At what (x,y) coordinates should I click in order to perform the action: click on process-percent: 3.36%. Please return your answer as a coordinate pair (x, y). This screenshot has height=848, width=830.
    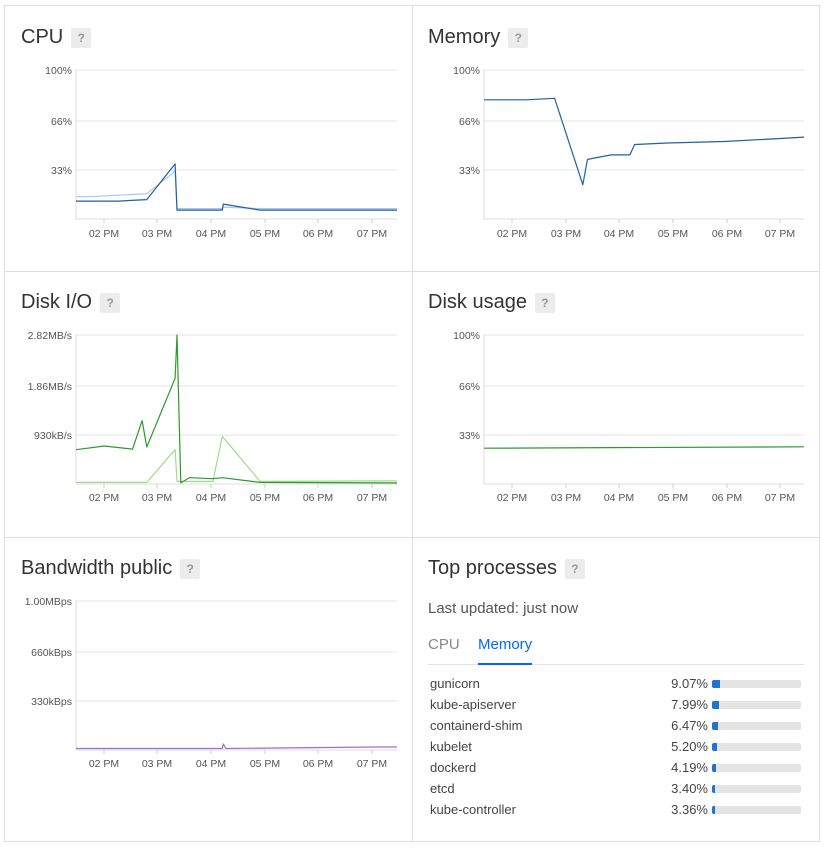
    Looking at the image, I should click on (689, 809).